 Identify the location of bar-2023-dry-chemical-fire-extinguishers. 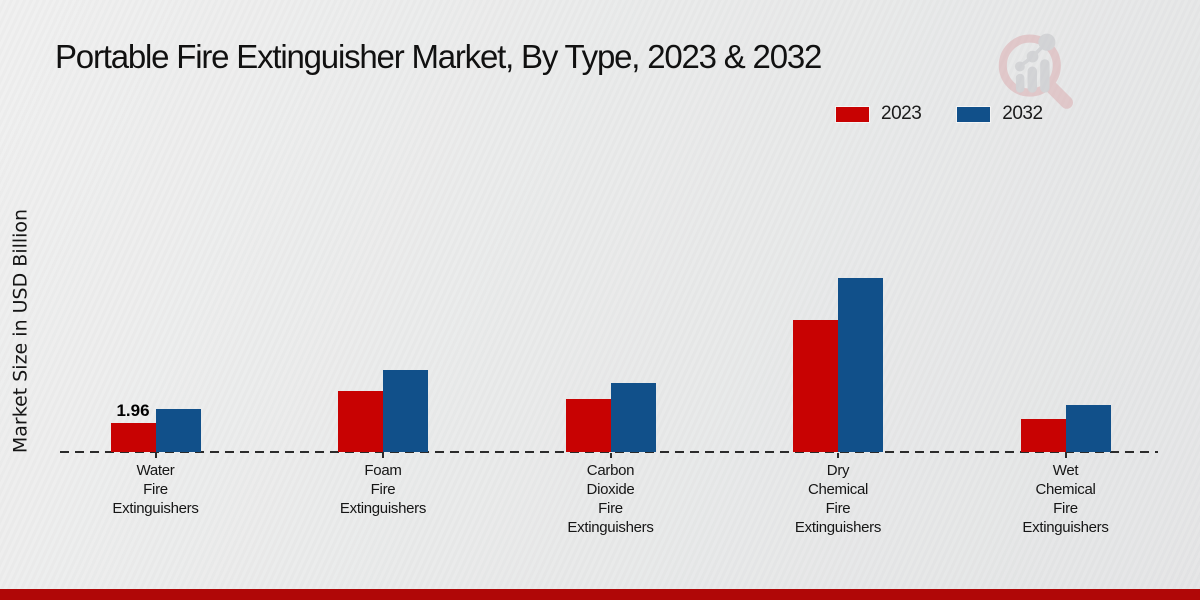
(815, 386).